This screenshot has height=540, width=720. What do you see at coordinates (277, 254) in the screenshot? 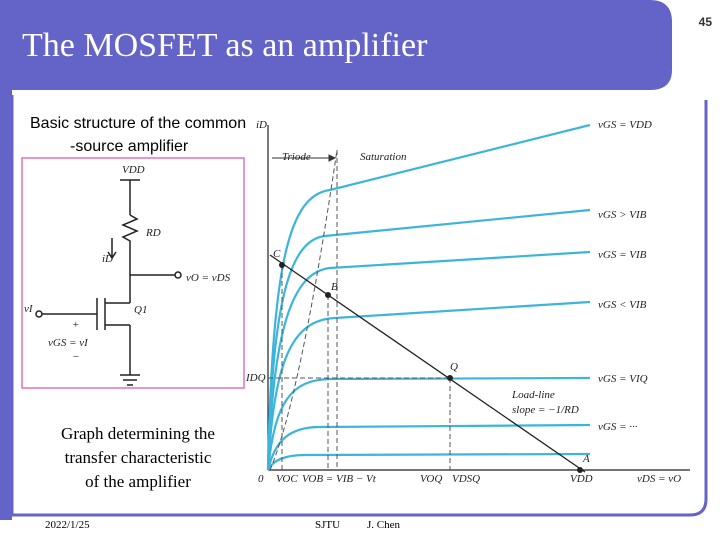
I see `graph-label: C` at bounding box center [277, 254].